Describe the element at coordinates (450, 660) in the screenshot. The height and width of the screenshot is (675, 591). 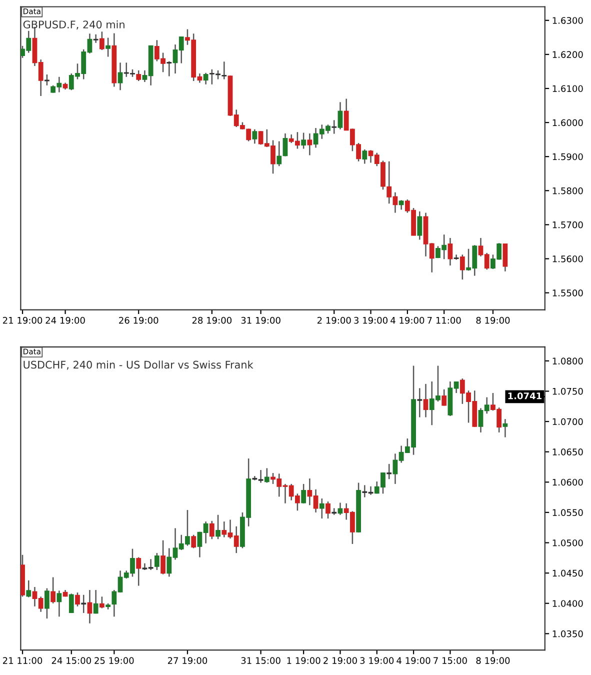
I see `x-tick-label: 7 15:00` at that location.